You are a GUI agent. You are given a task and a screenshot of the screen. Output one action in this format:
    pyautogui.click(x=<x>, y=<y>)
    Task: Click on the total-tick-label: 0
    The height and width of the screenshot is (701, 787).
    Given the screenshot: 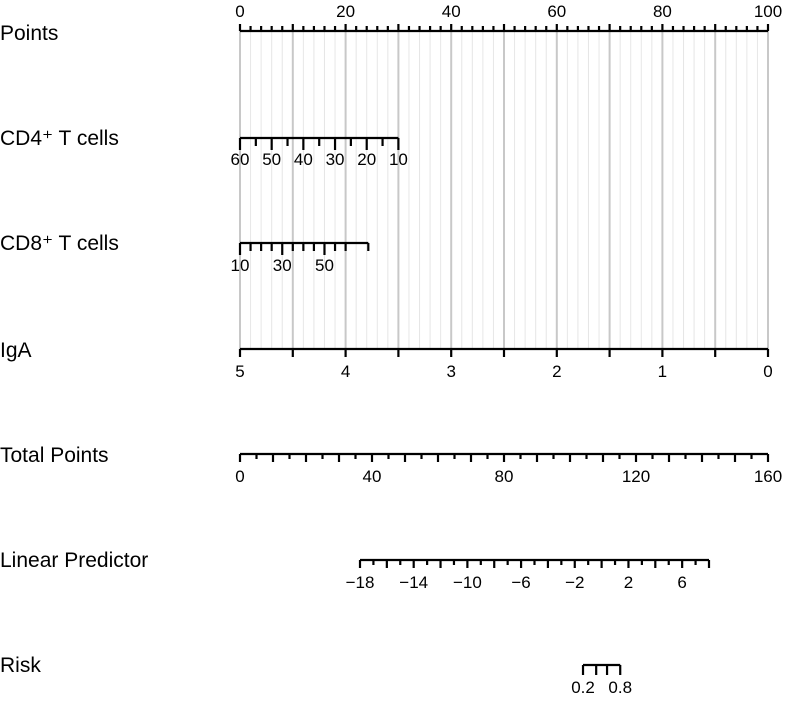 What is the action you would take?
    pyautogui.click(x=239, y=476)
    